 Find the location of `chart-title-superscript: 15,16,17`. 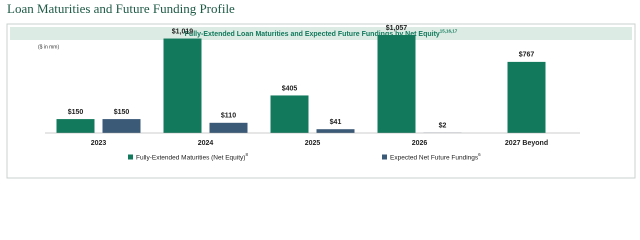

chart-title-superscript: 15,16,17 is located at coordinates (449, 31).